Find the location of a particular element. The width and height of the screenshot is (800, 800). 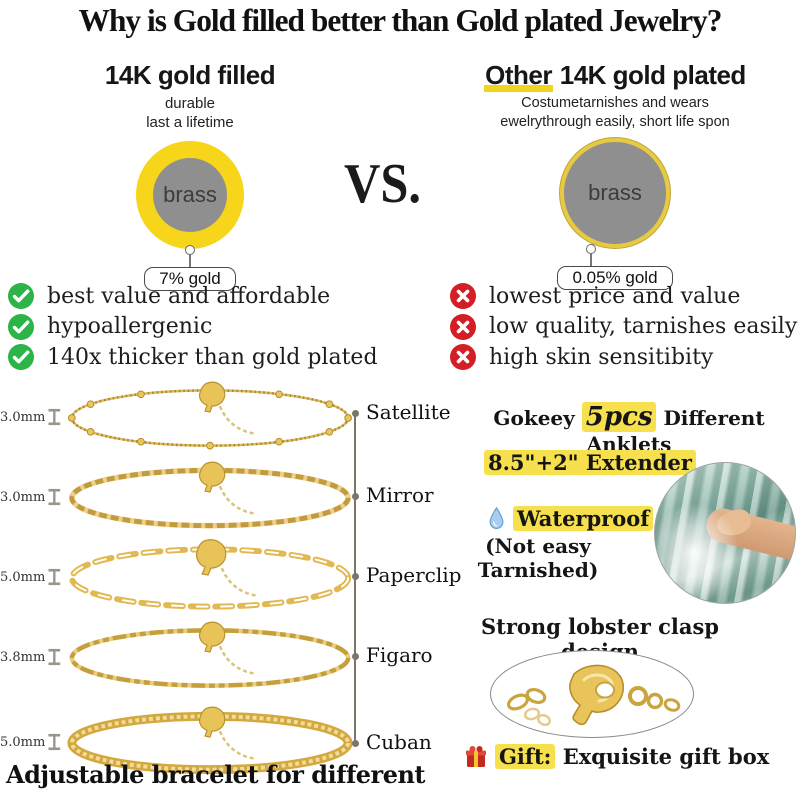

cuban-chain-image is located at coordinates (210, 740).